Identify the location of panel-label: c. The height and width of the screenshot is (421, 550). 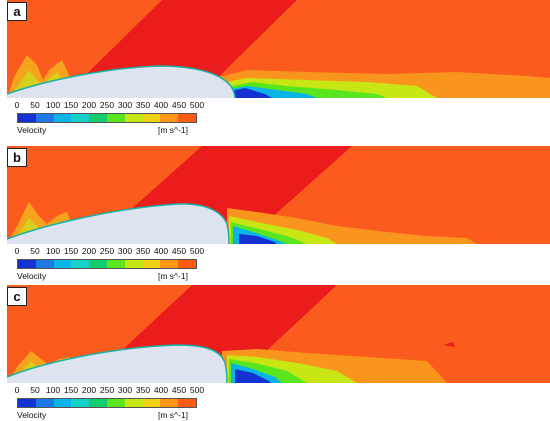
(17, 296).